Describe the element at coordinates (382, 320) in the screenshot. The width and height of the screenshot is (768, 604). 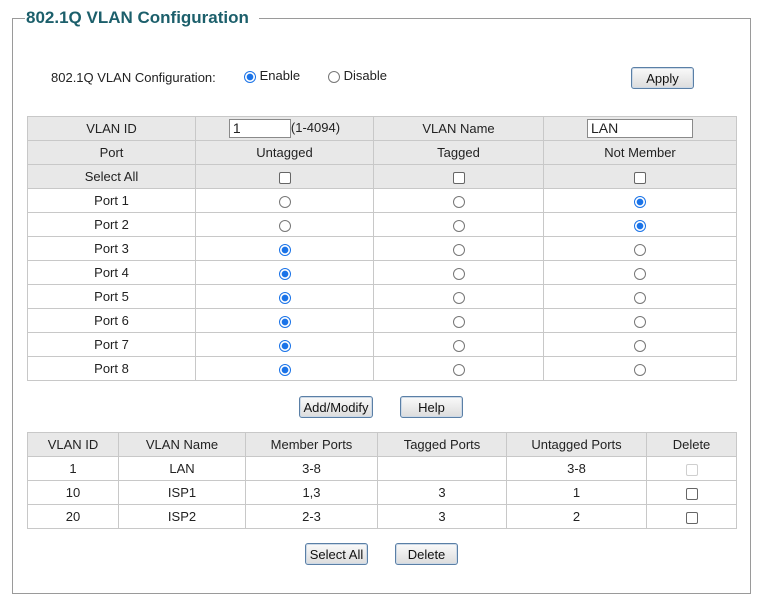
I see `port-row: Port 6` at that location.